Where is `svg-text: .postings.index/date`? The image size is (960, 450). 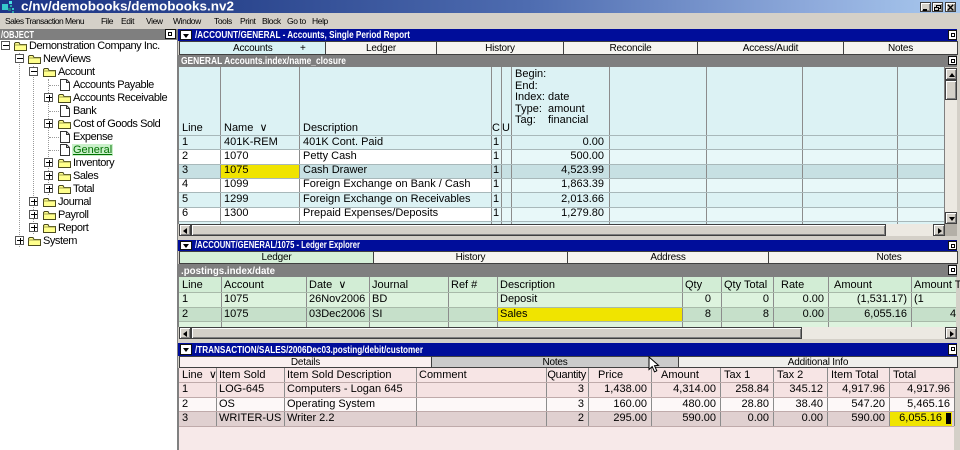 svg-text: .postings.index/date is located at coordinates (228, 271).